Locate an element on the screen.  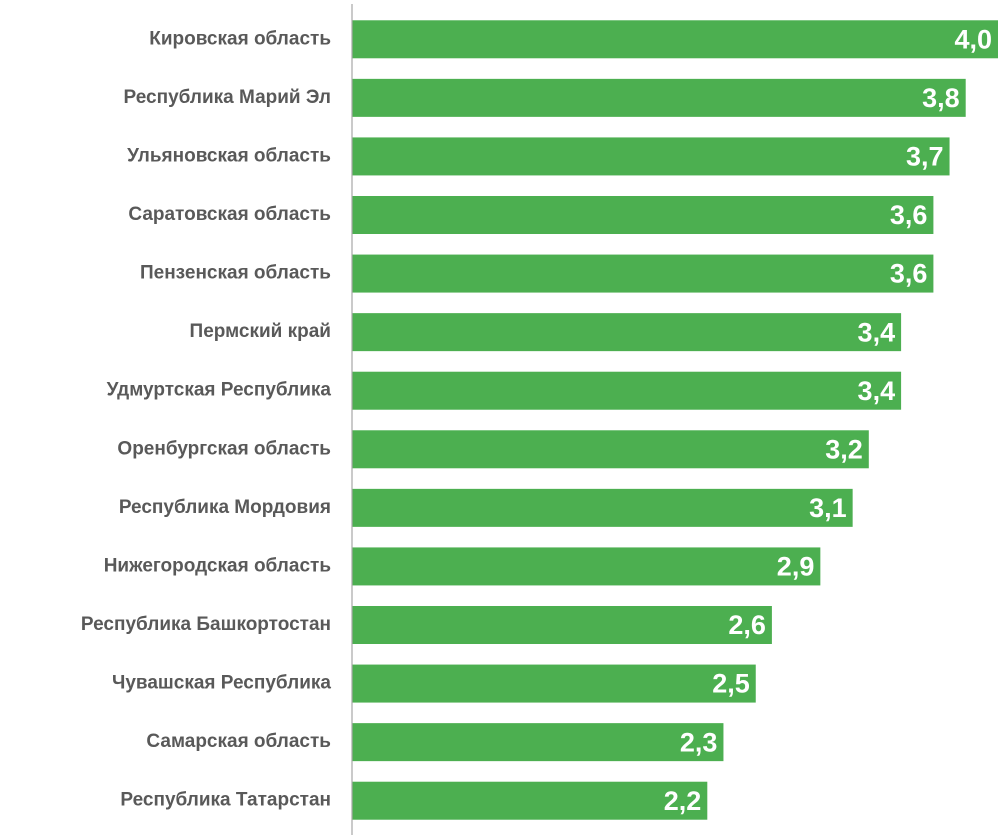
value-label: 2,9 is located at coordinates (796, 567).